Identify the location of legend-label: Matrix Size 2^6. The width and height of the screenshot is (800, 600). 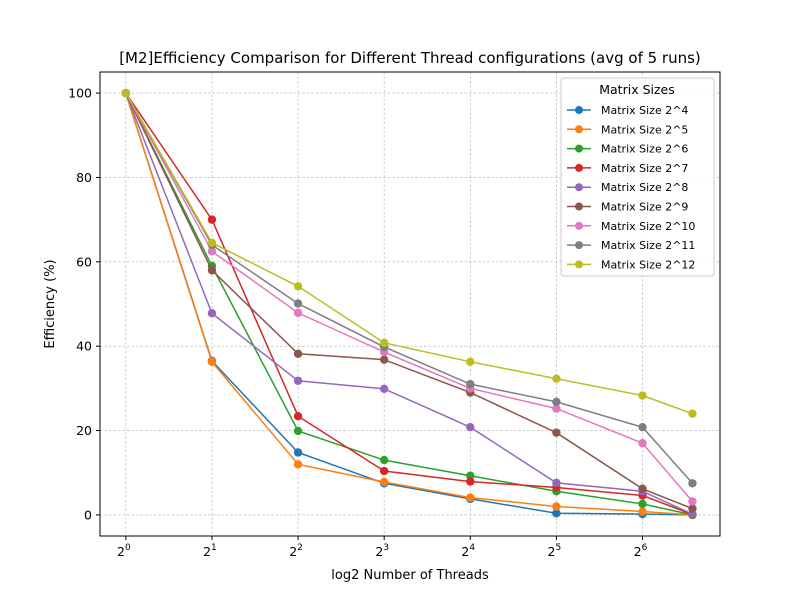
(644, 149).